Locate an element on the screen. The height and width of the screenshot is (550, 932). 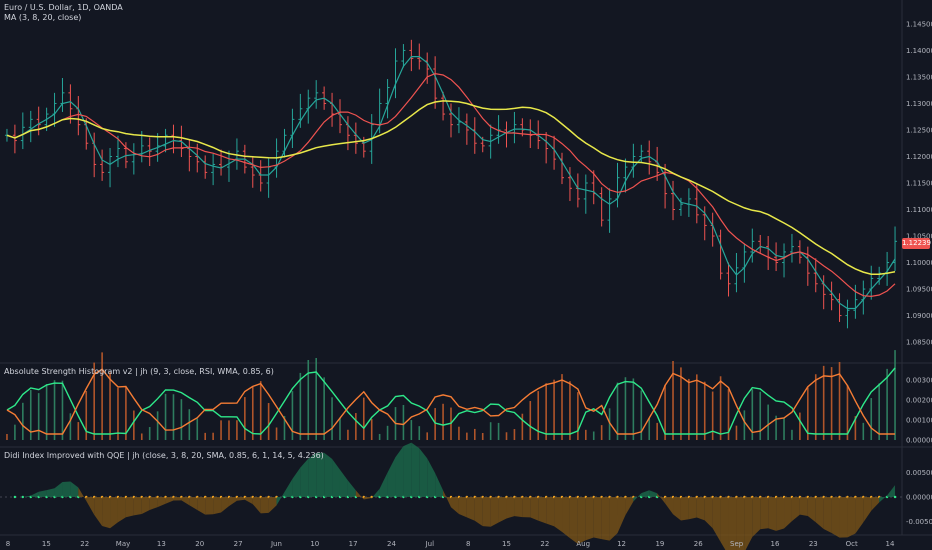
price-tick-label: 1.11000 is located at coordinates (919, 210).